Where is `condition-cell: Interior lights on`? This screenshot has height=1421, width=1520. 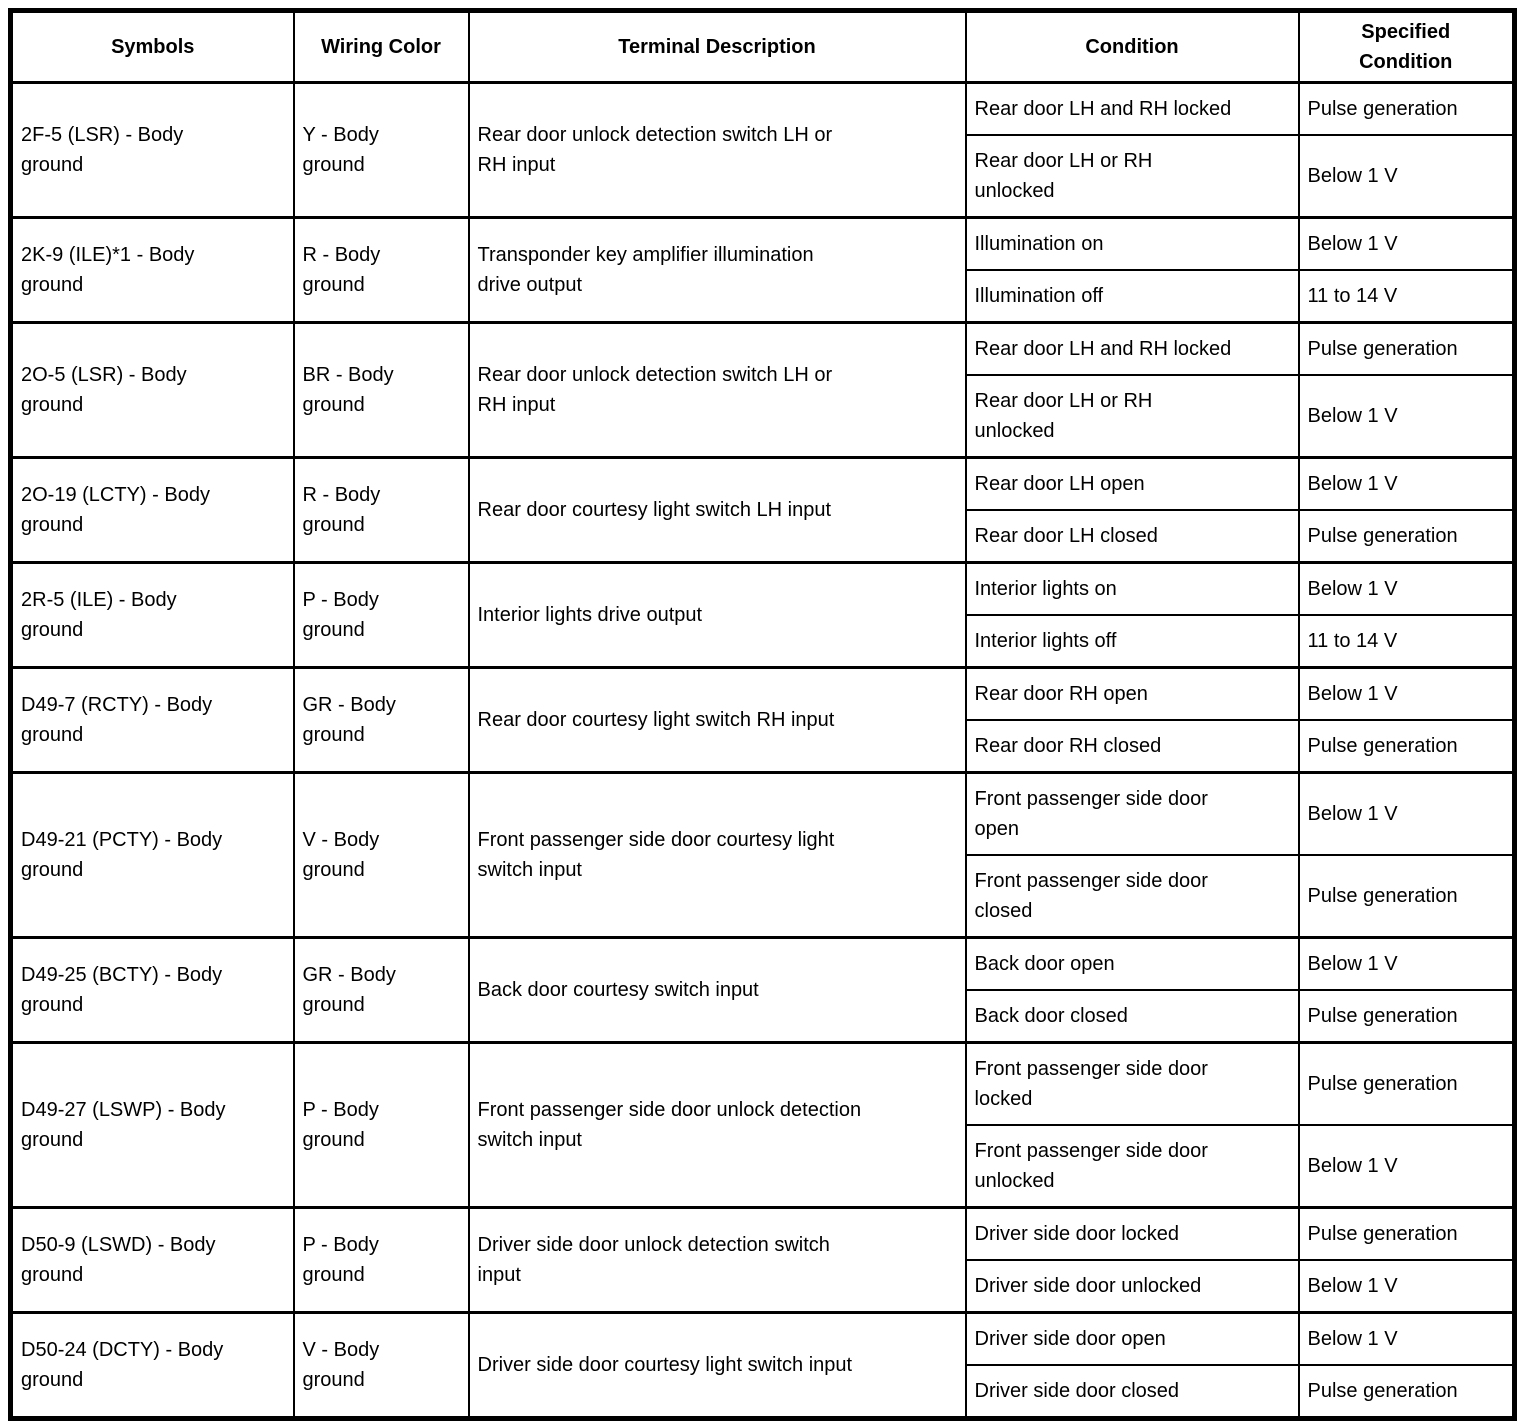 condition-cell: Interior lights on is located at coordinates (1132, 588).